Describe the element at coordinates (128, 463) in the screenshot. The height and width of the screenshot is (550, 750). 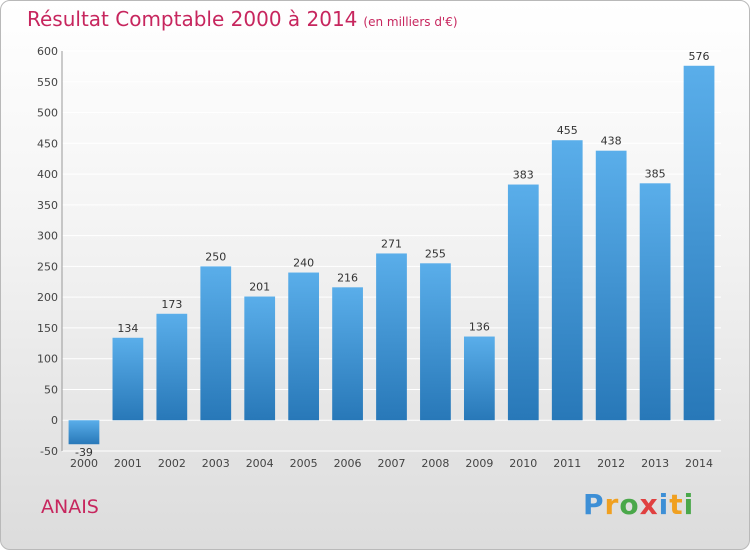
I see `x-tick-label: 2001` at that location.